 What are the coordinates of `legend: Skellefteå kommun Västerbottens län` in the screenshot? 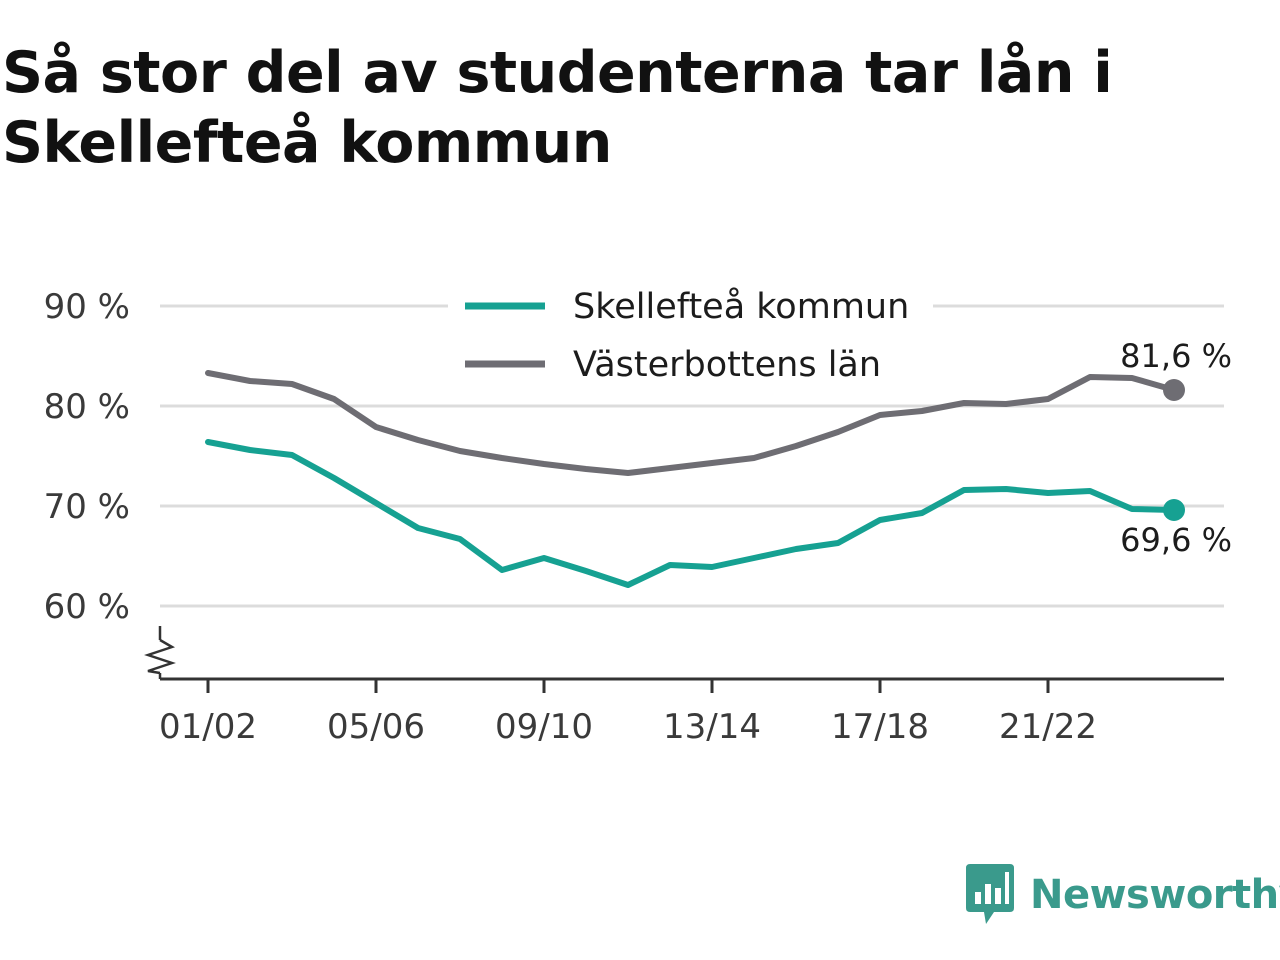 It's located at (690, 339).